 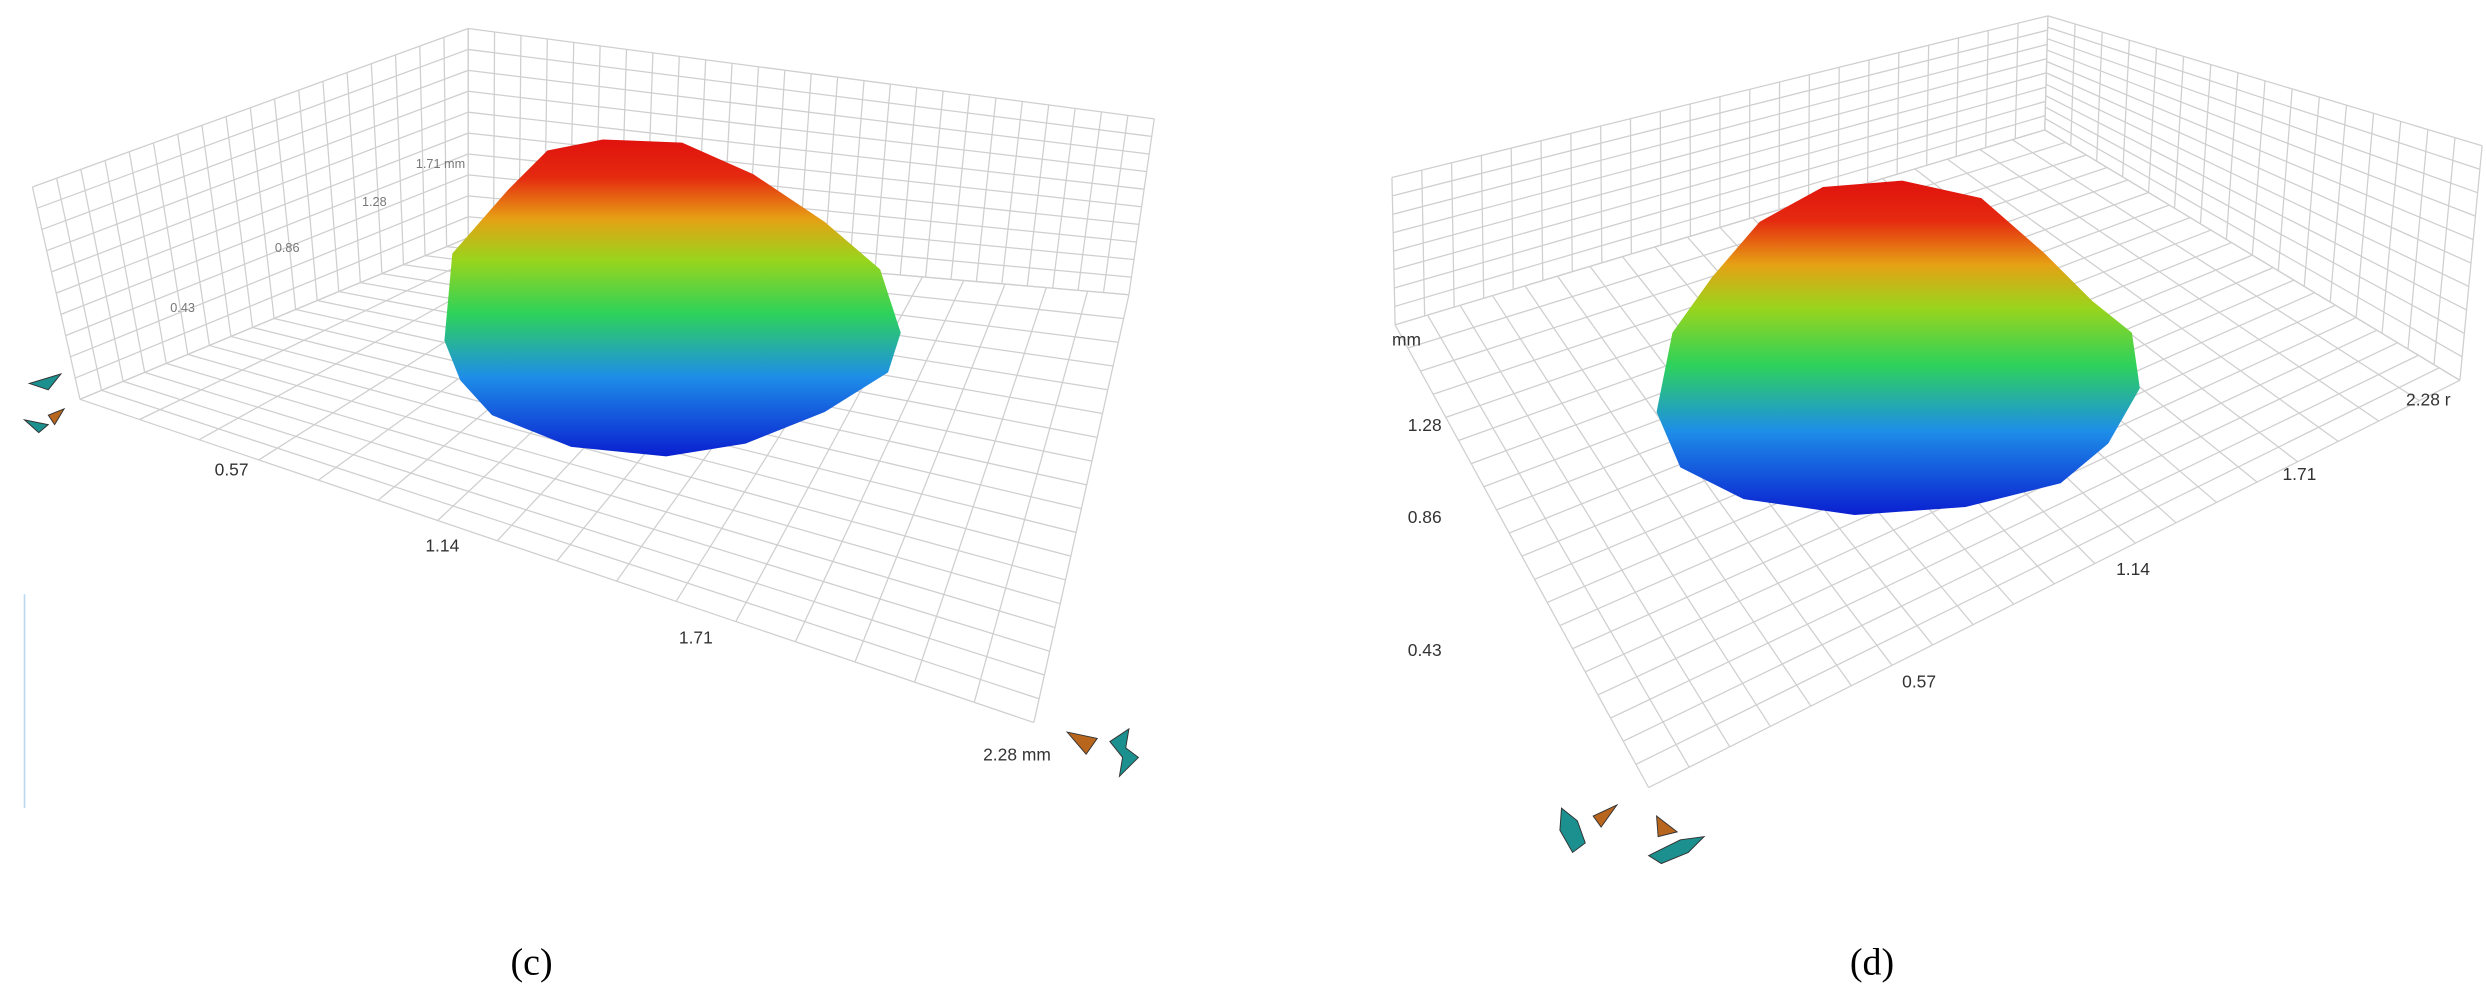 What do you see at coordinates (1425, 517) in the screenshot?
I see `tick-label: 0.86` at bounding box center [1425, 517].